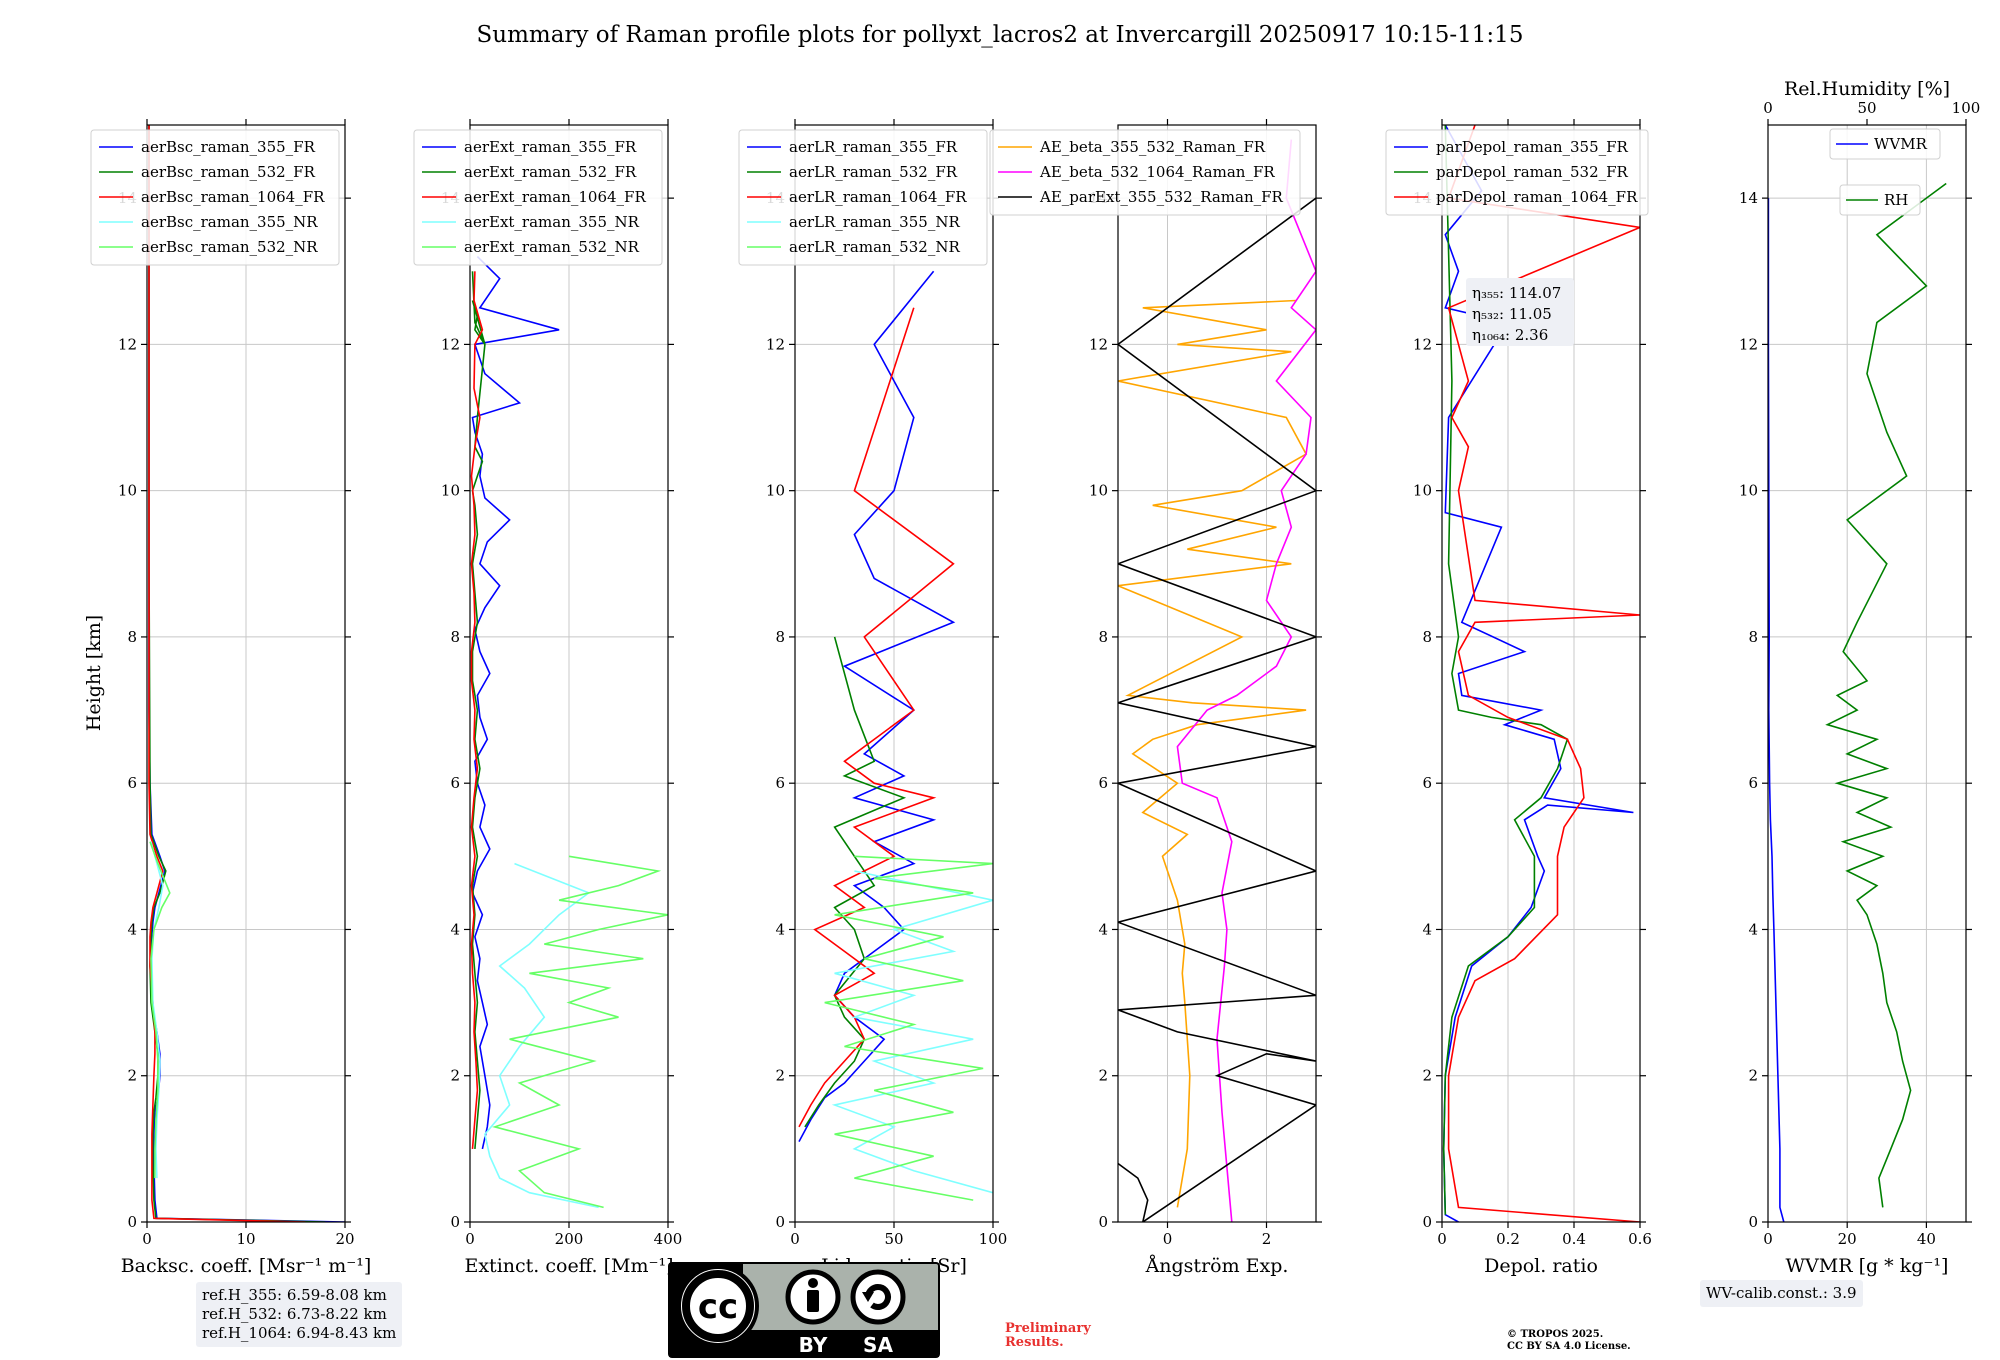 The image size is (2000, 1360). What do you see at coordinates (1532, 147) in the screenshot?
I see `legend-label: parDepol_raman_355_FR` at bounding box center [1532, 147].